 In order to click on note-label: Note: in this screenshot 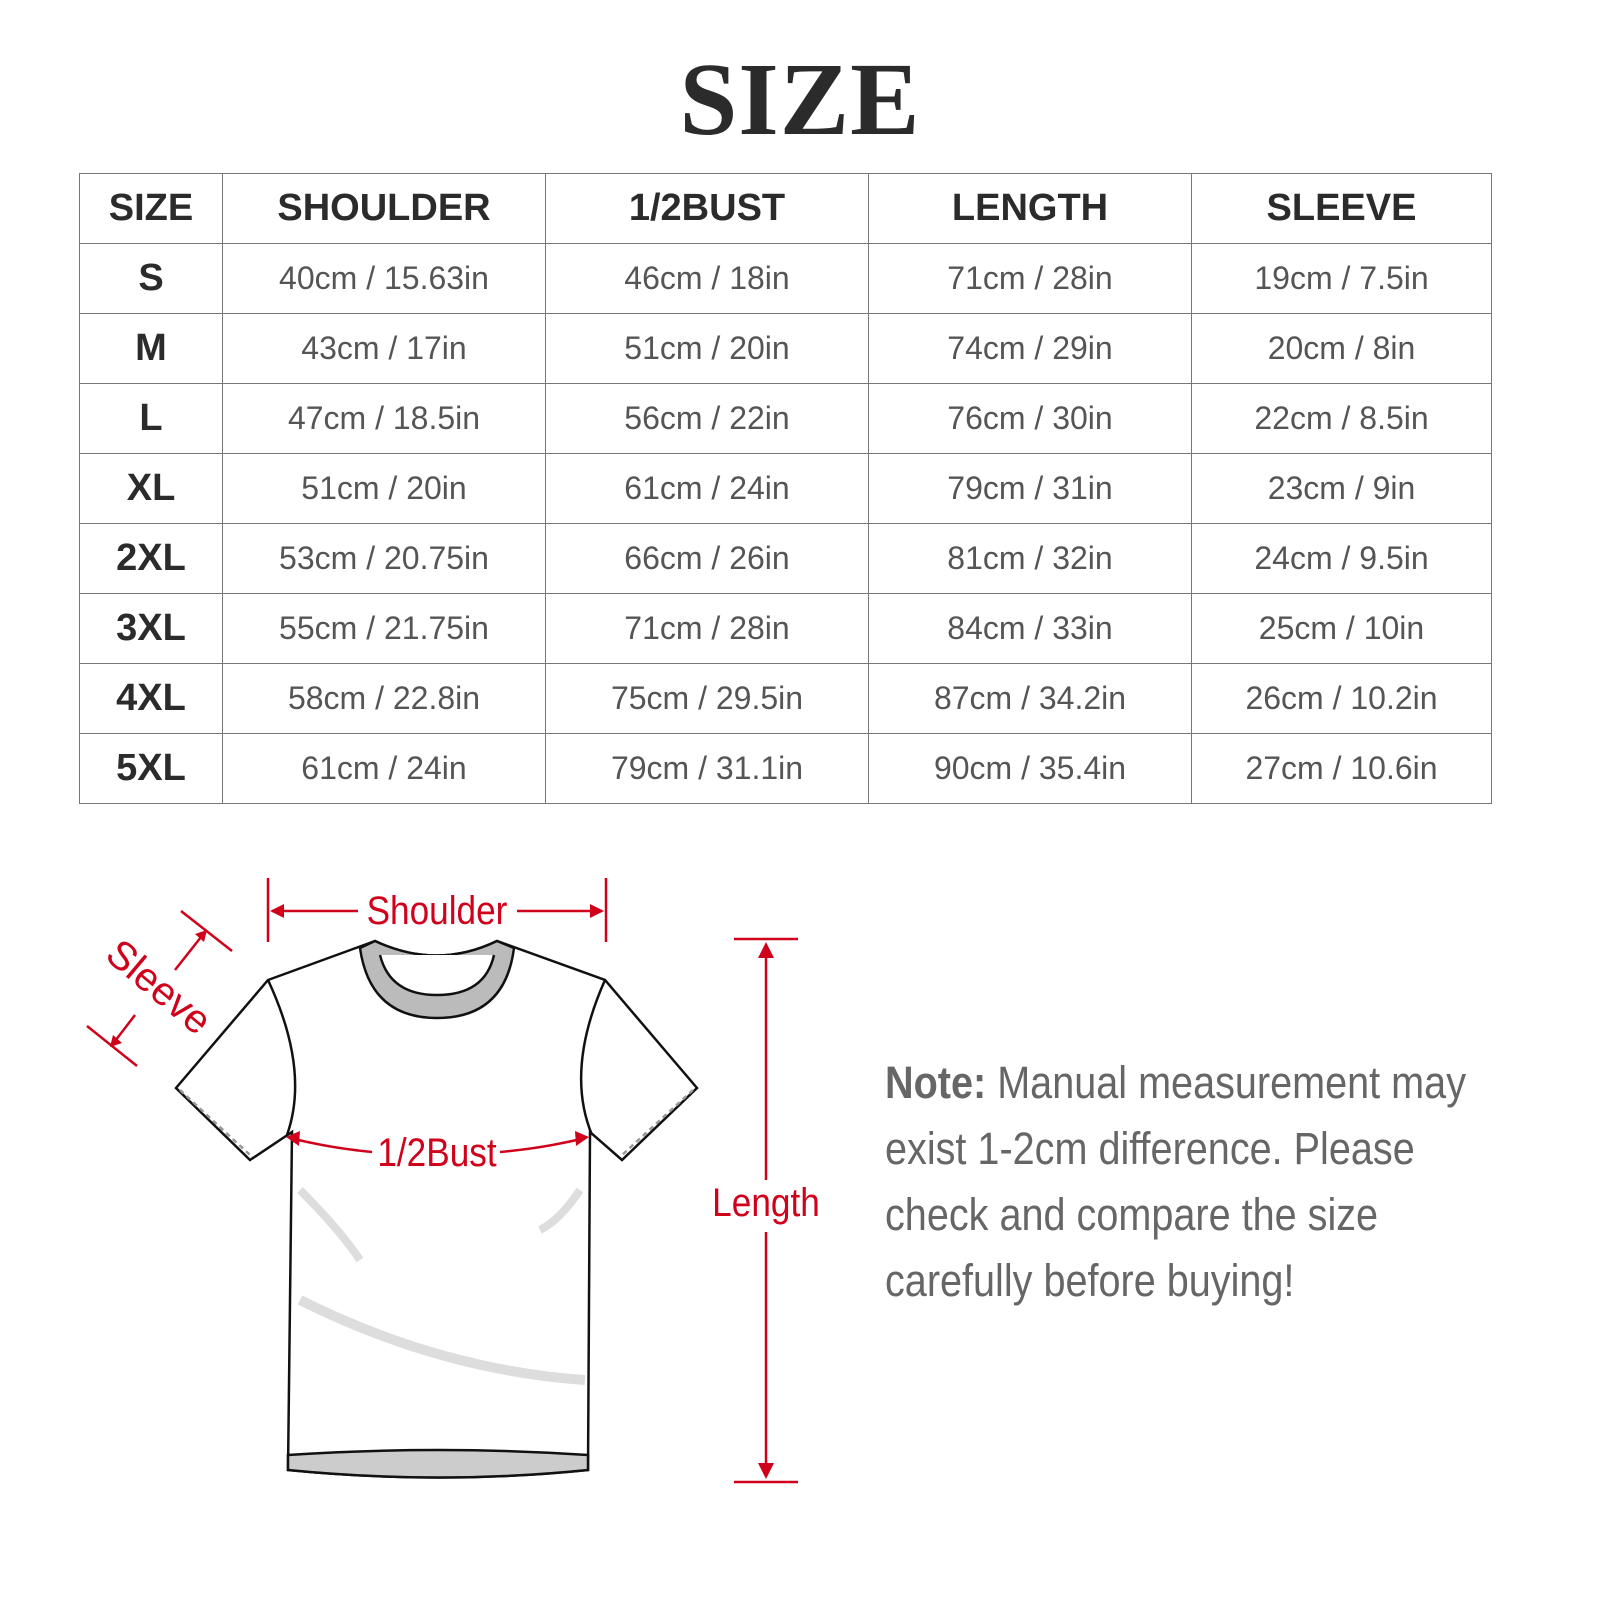, I will do `click(936, 1082)`.